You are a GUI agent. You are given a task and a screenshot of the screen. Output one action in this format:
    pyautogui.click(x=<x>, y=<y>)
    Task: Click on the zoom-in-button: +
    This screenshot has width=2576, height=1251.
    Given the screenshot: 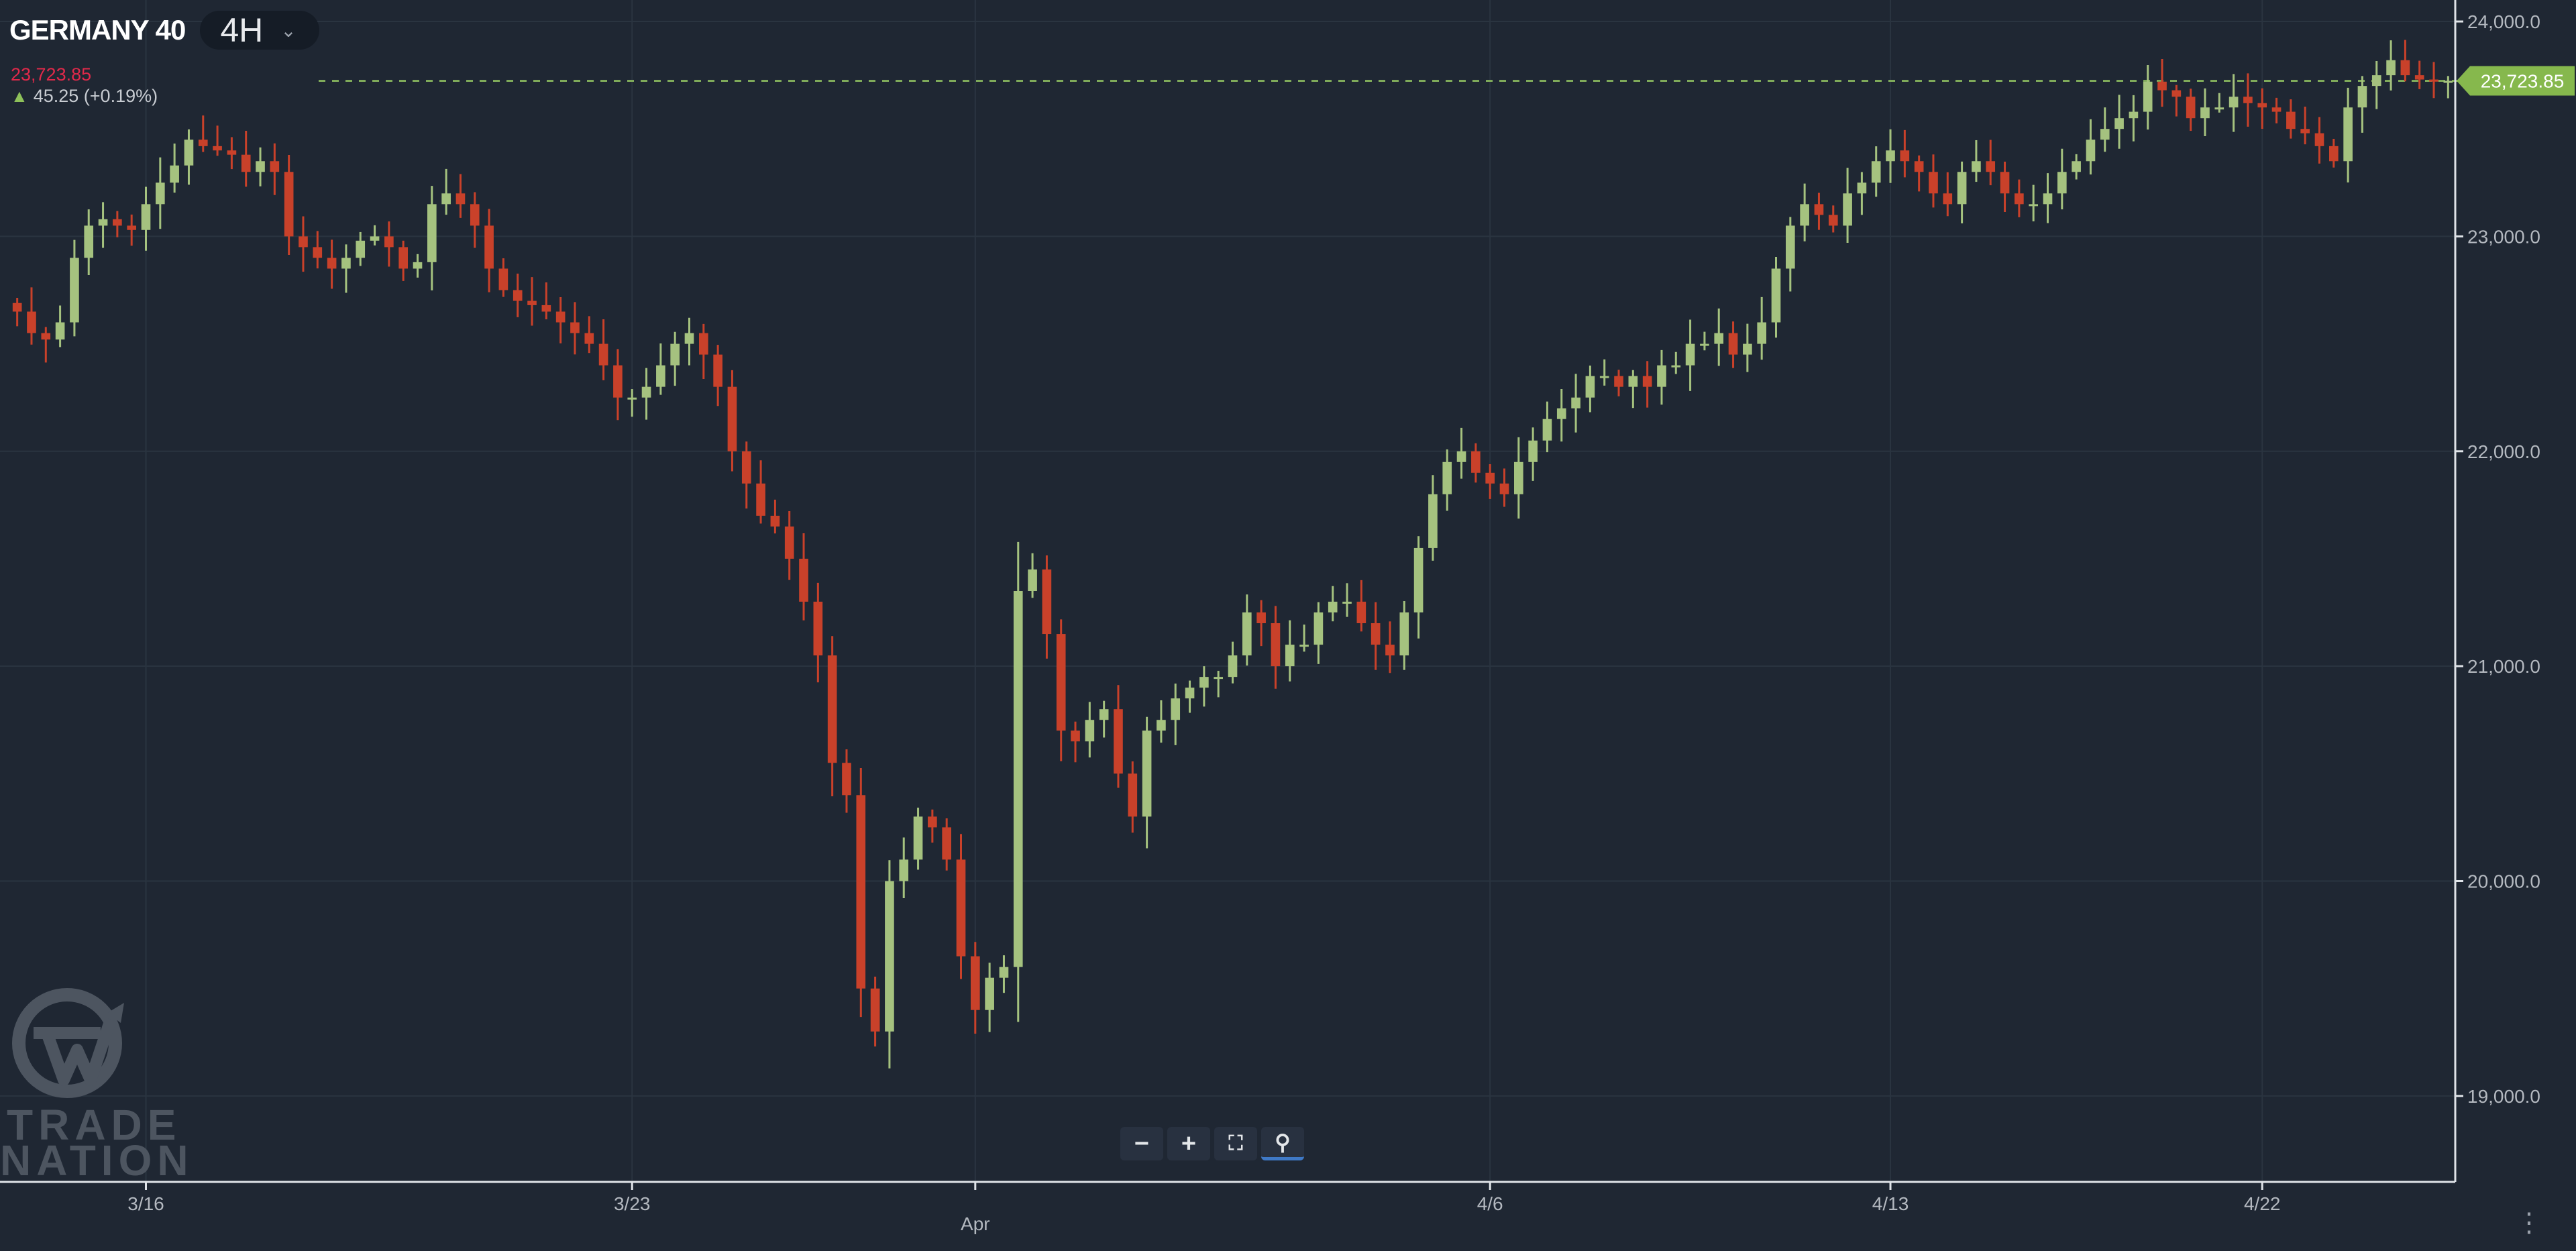 What is the action you would take?
    pyautogui.click(x=1188, y=1143)
    